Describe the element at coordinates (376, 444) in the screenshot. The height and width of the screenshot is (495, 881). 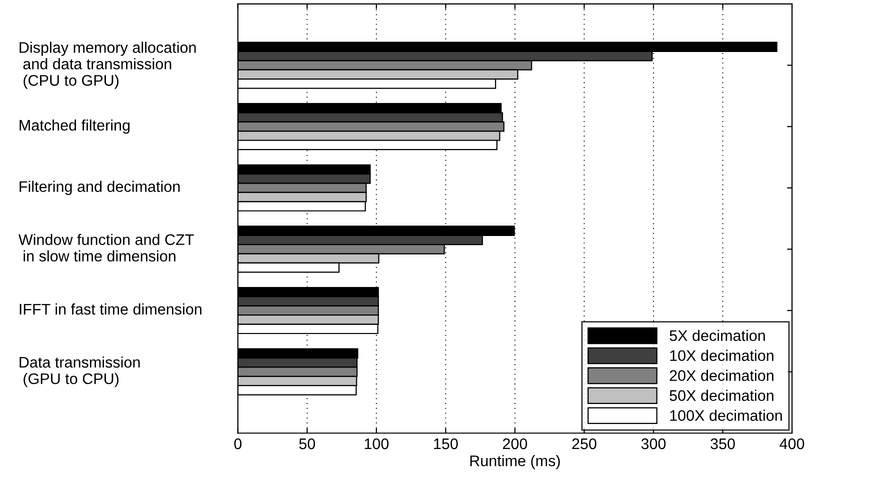
I see `x-tick-label: 100` at that location.